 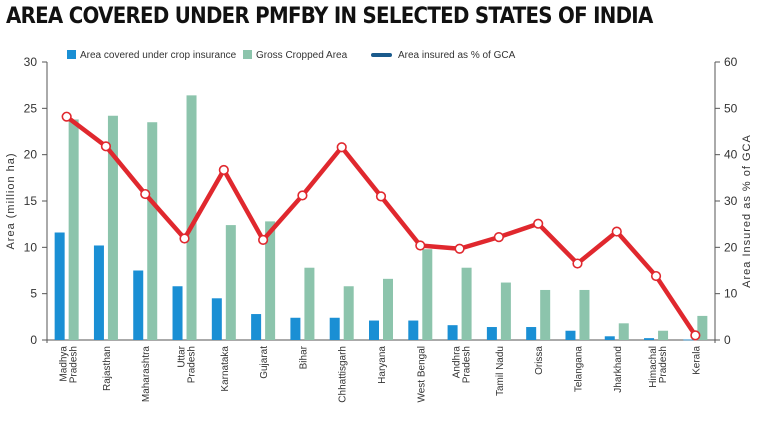 What do you see at coordinates (653, 367) in the screenshot?
I see `category-label-line: Himachal` at bounding box center [653, 367].